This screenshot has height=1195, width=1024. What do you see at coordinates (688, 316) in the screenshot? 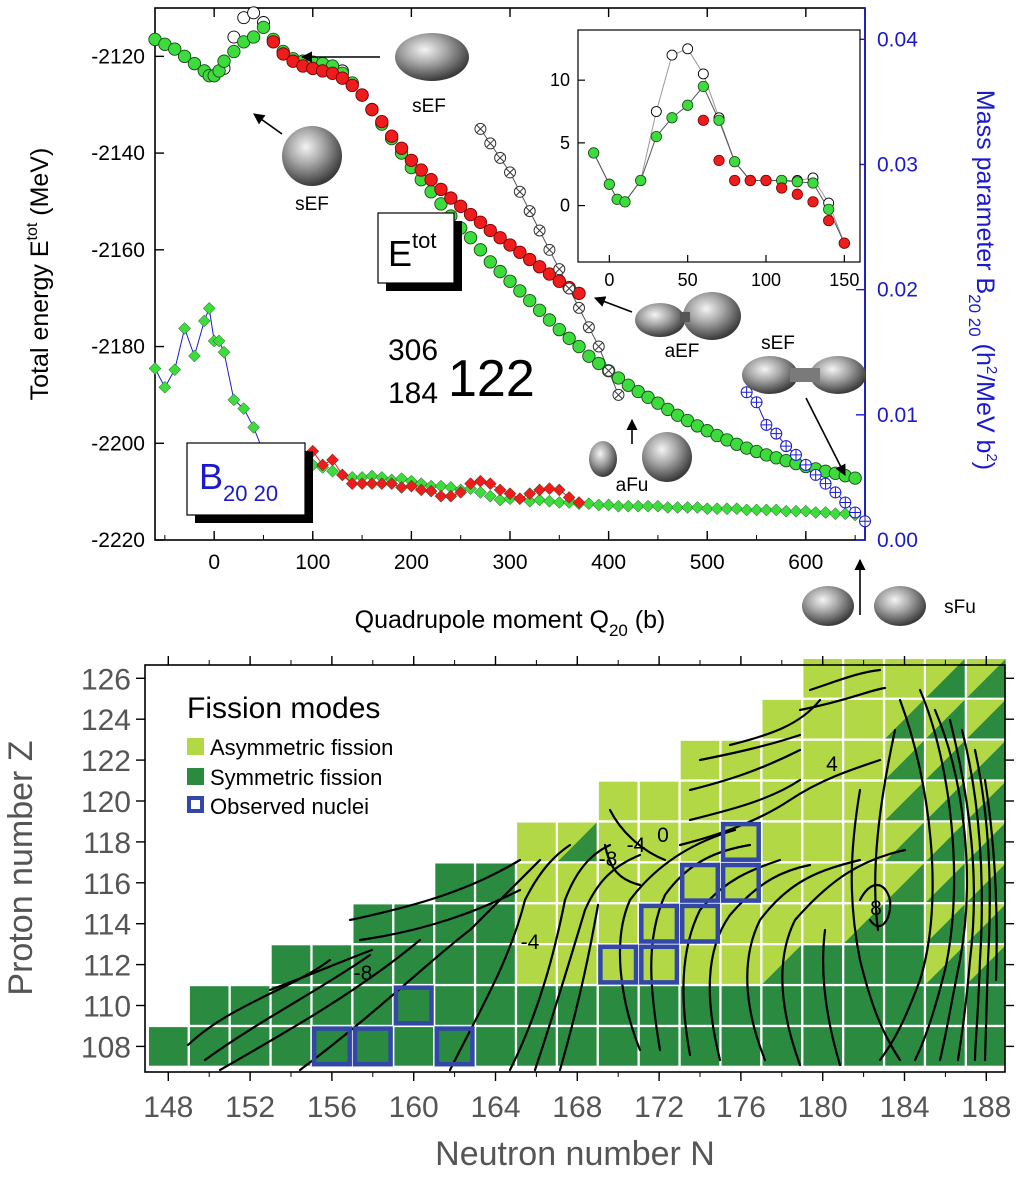
I see `shape-asym-elongated` at bounding box center [688, 316].